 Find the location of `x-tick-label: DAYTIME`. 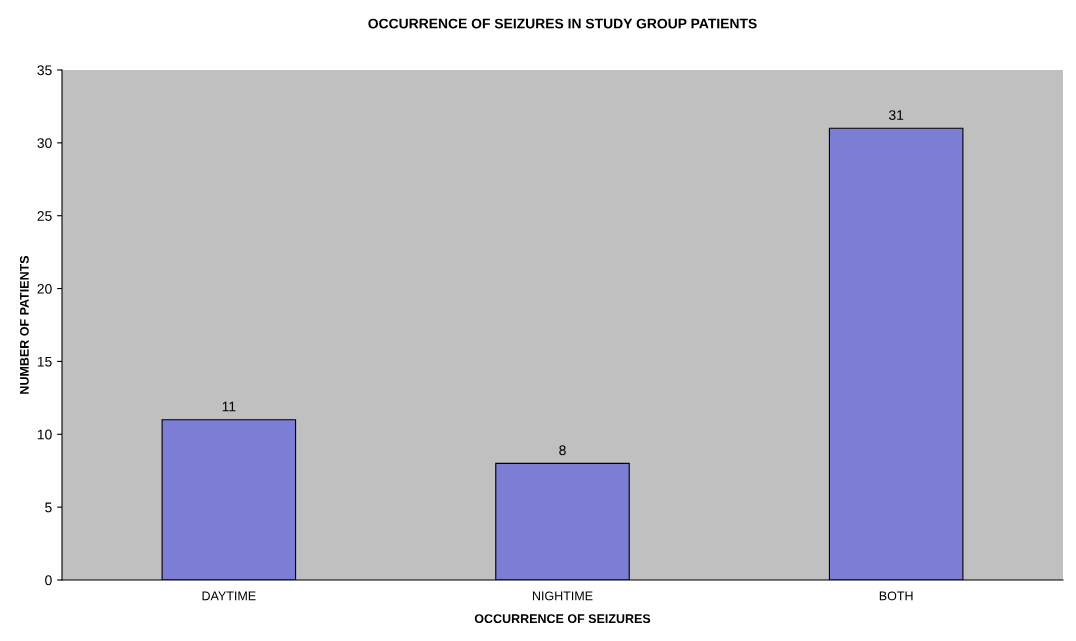

x-tick-label: DAYTIME is located at coordinates (229, 596).